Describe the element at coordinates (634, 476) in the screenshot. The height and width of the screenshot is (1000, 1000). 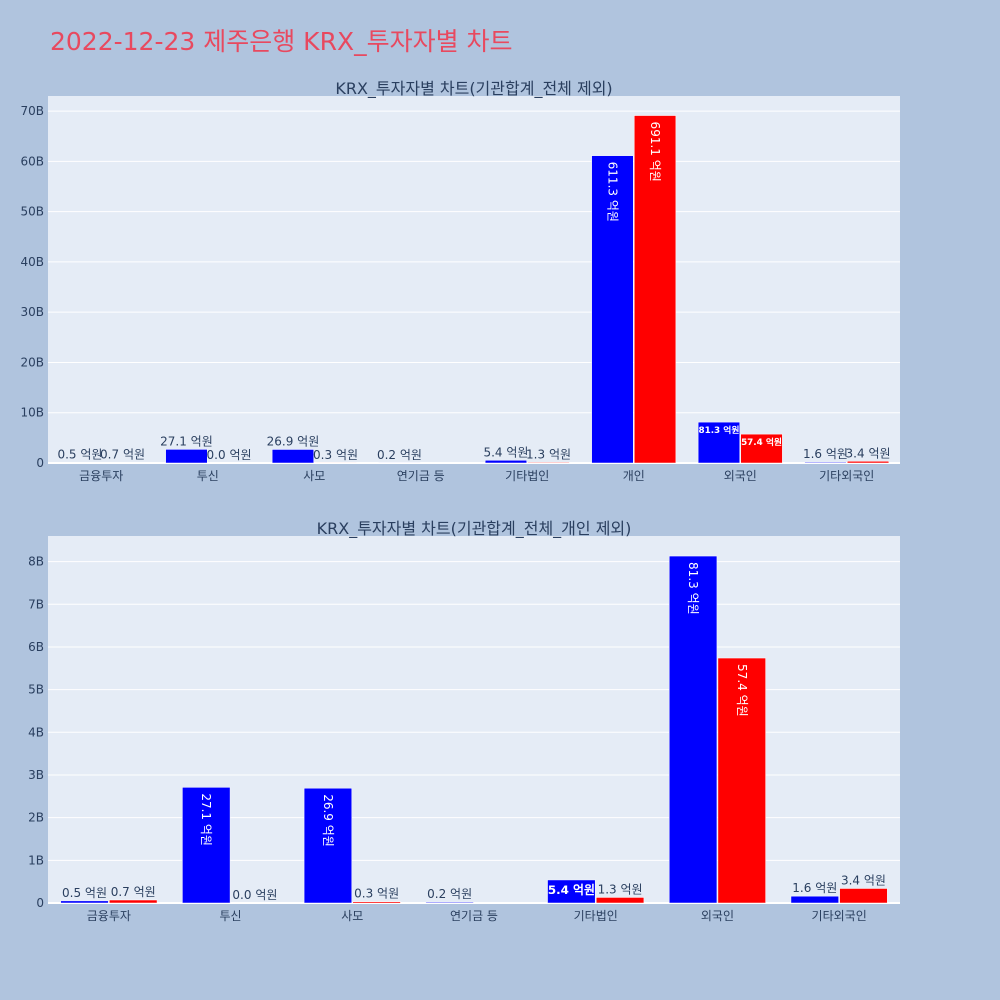
I see `x-tick-label: 개인` at that location.